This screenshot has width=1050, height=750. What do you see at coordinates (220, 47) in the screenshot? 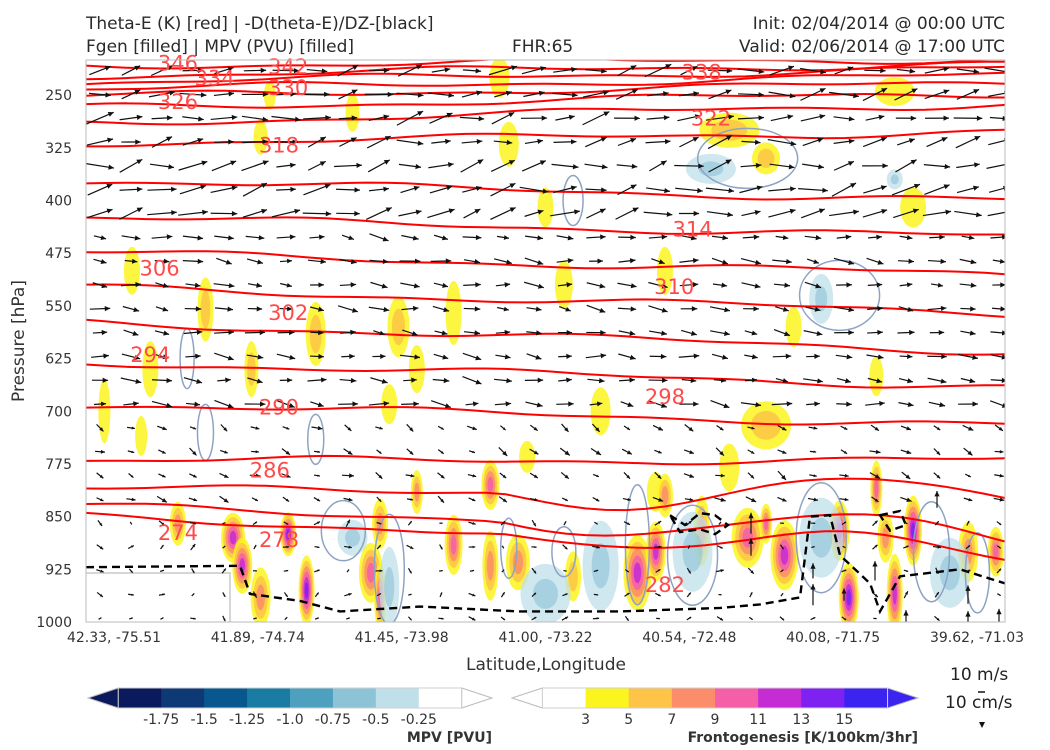
I see `title-left-line-2: Fgen [filled] | MPV (PVU) [filled]` at bounding box center [220, 47].